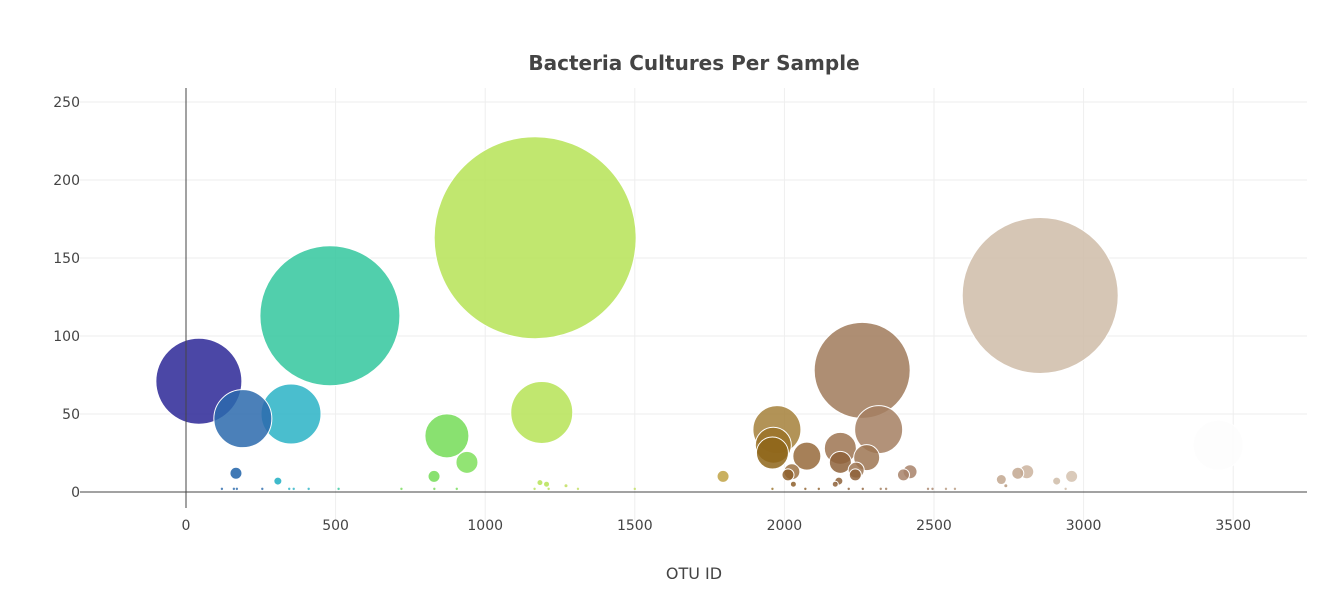  What do you see at coordinates (635, 526) in the screenshot?
I see `x-tick-label: 1500` at bounding box center [635, 526].